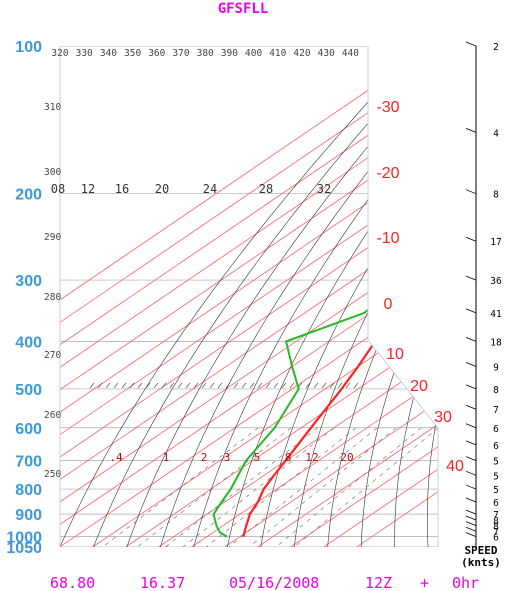 This screenshot has width=506, height=591. I want to click on mixing-ratio-upper-label: 08, so click(58, 189).